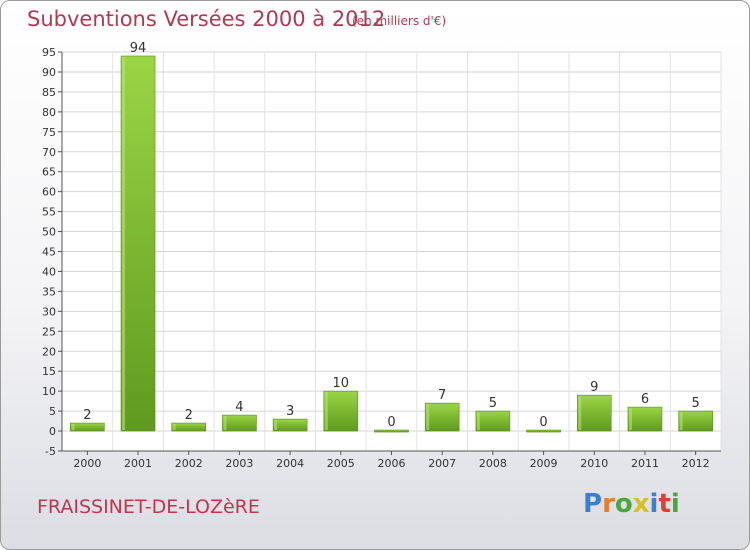 The image size is (750, 550). Describe the element at coordinates (49, 271) in the screenshot. I see `y-tick-label: 40` at that location.